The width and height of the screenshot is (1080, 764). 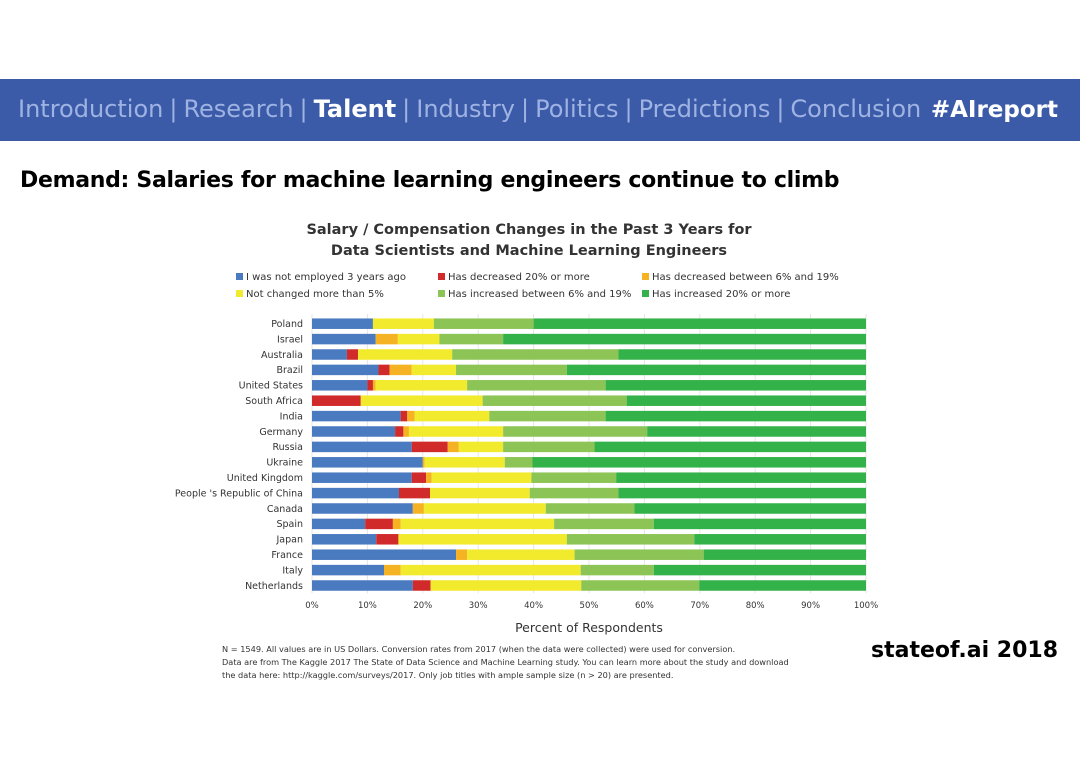 I want to click on x-tick-label: 50%, so click(x=589, y=606).